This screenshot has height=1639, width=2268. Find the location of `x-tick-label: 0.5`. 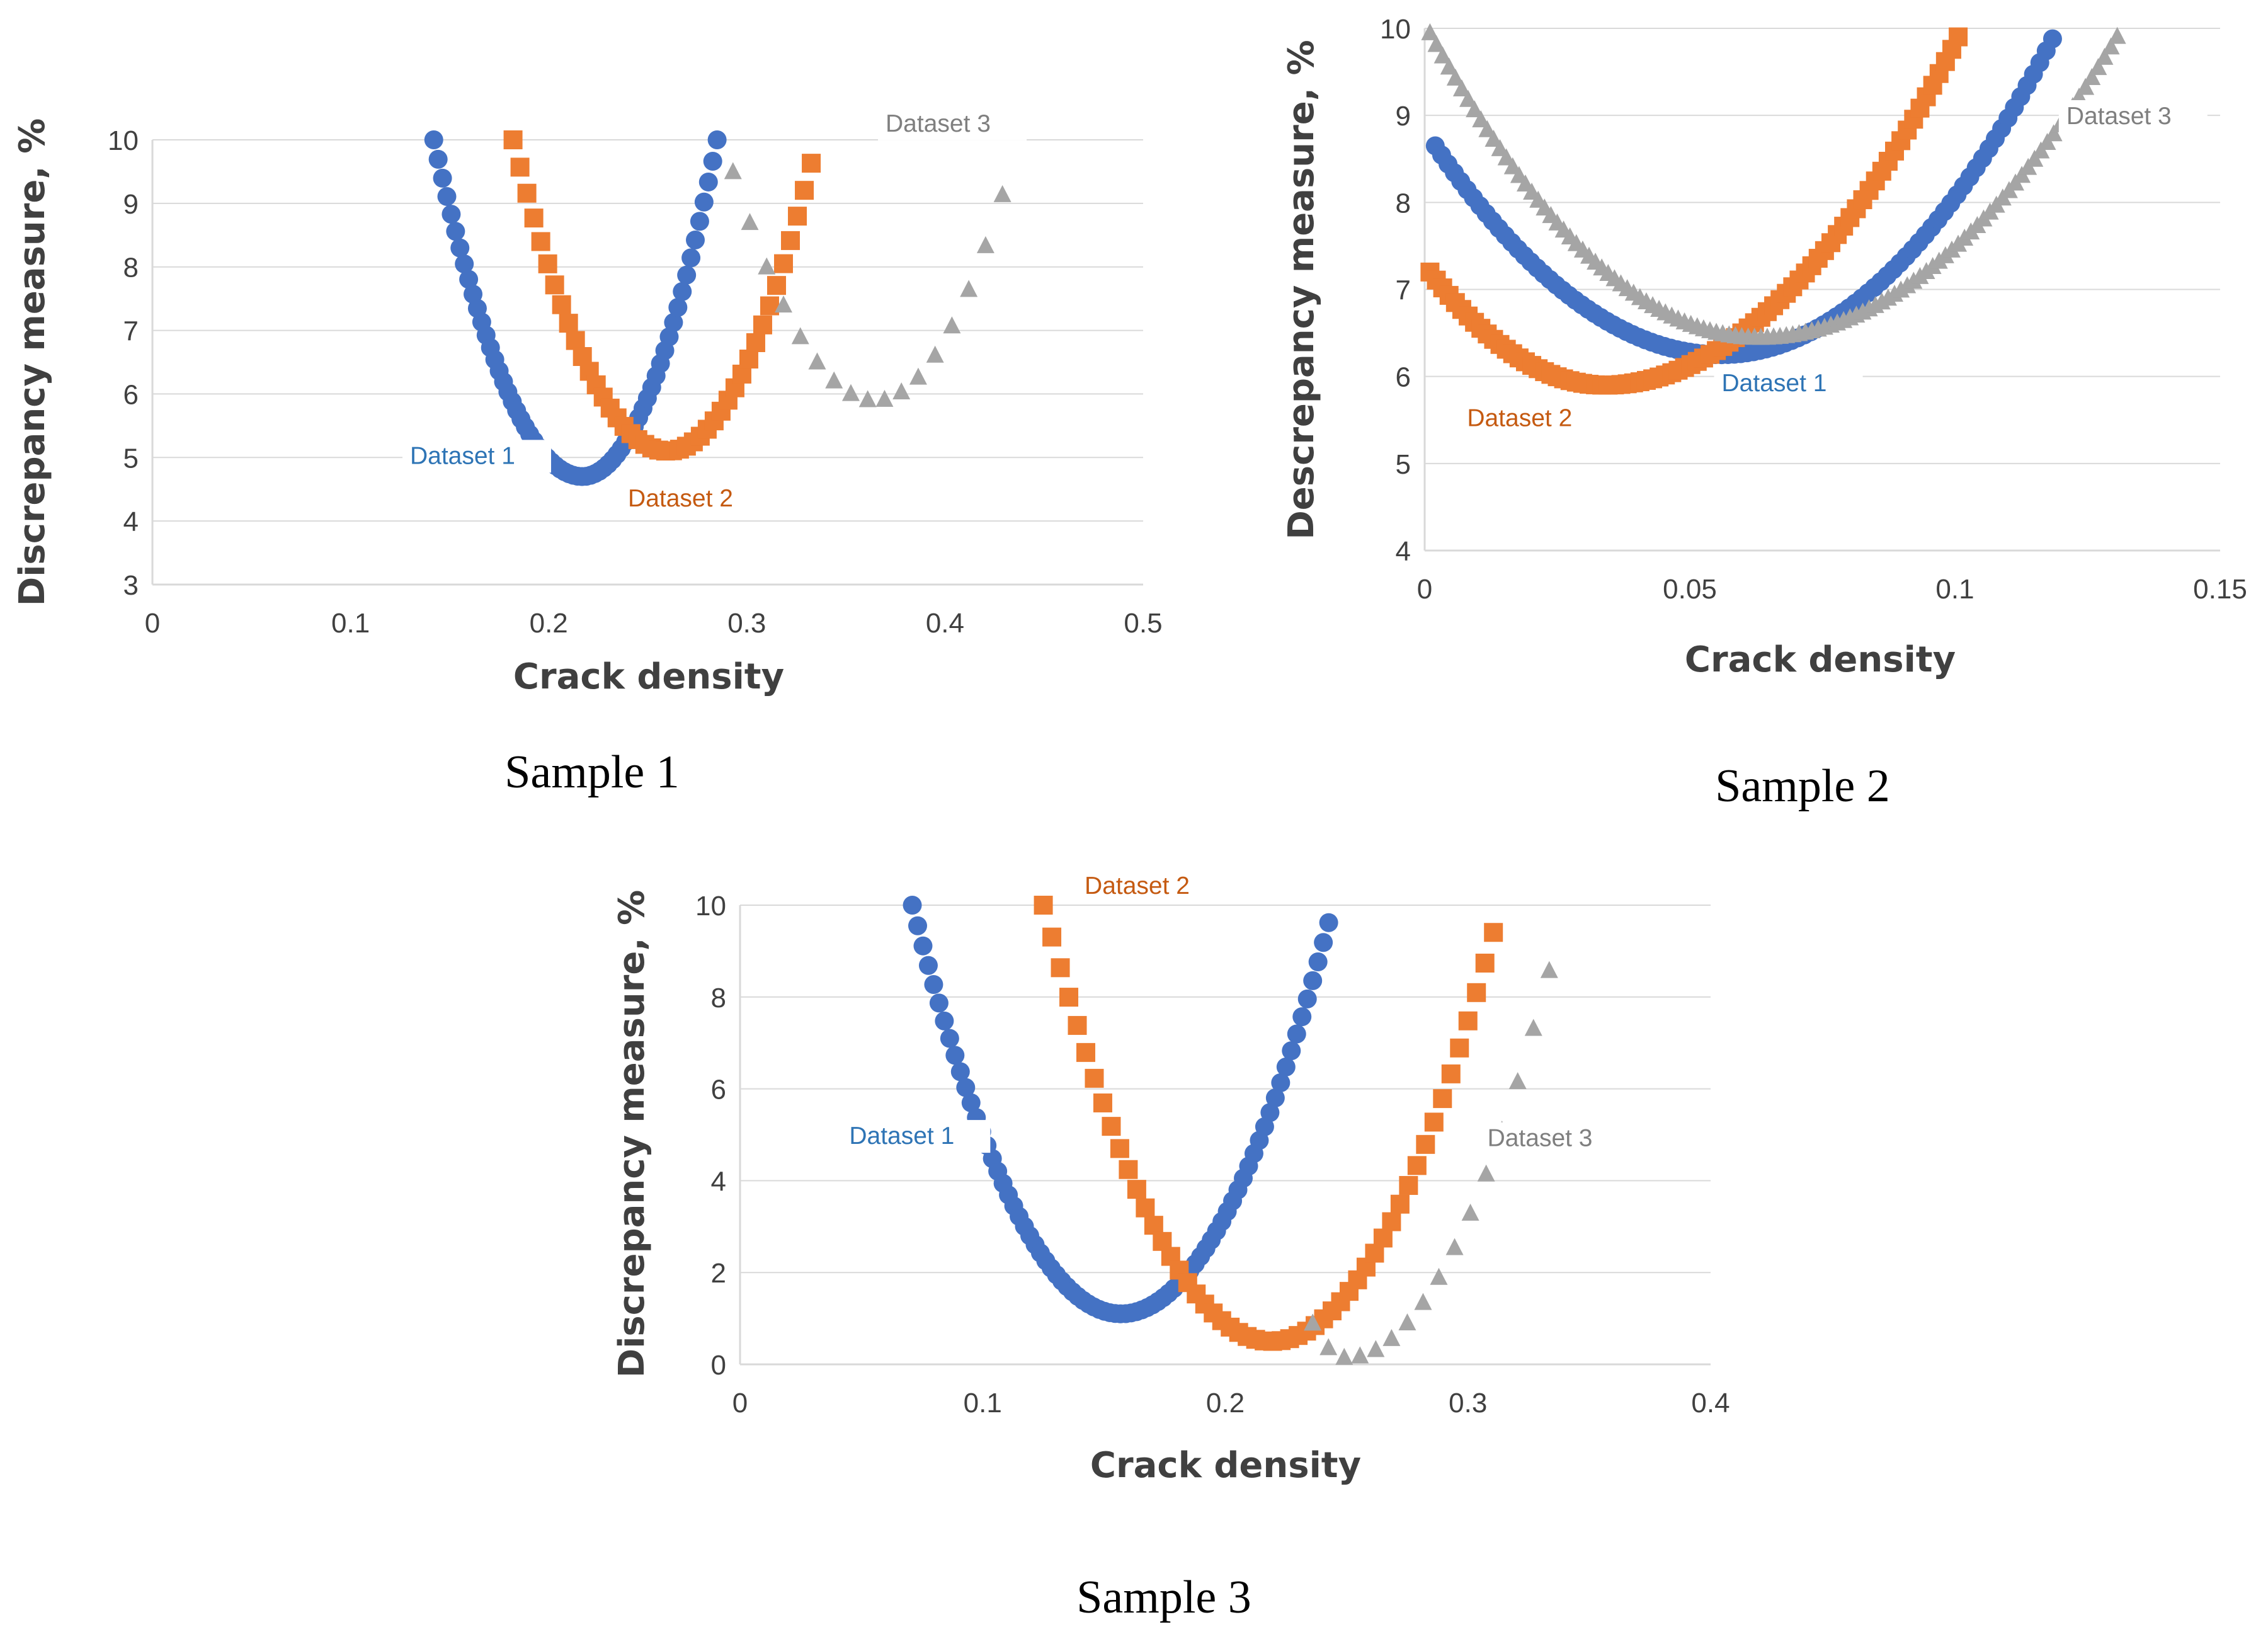

x-tick-label: 0.5 is located at coordinates (1143, 623).